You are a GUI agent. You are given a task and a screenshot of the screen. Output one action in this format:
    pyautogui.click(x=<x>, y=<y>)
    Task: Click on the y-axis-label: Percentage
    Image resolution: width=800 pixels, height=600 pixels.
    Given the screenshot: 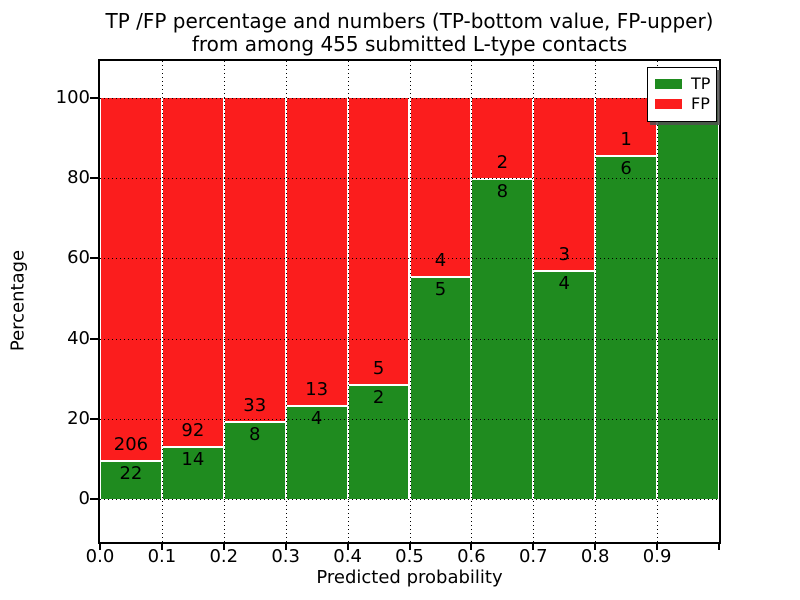 What is the action you would take?
    pyautogui.click(x=18, y=300)
    